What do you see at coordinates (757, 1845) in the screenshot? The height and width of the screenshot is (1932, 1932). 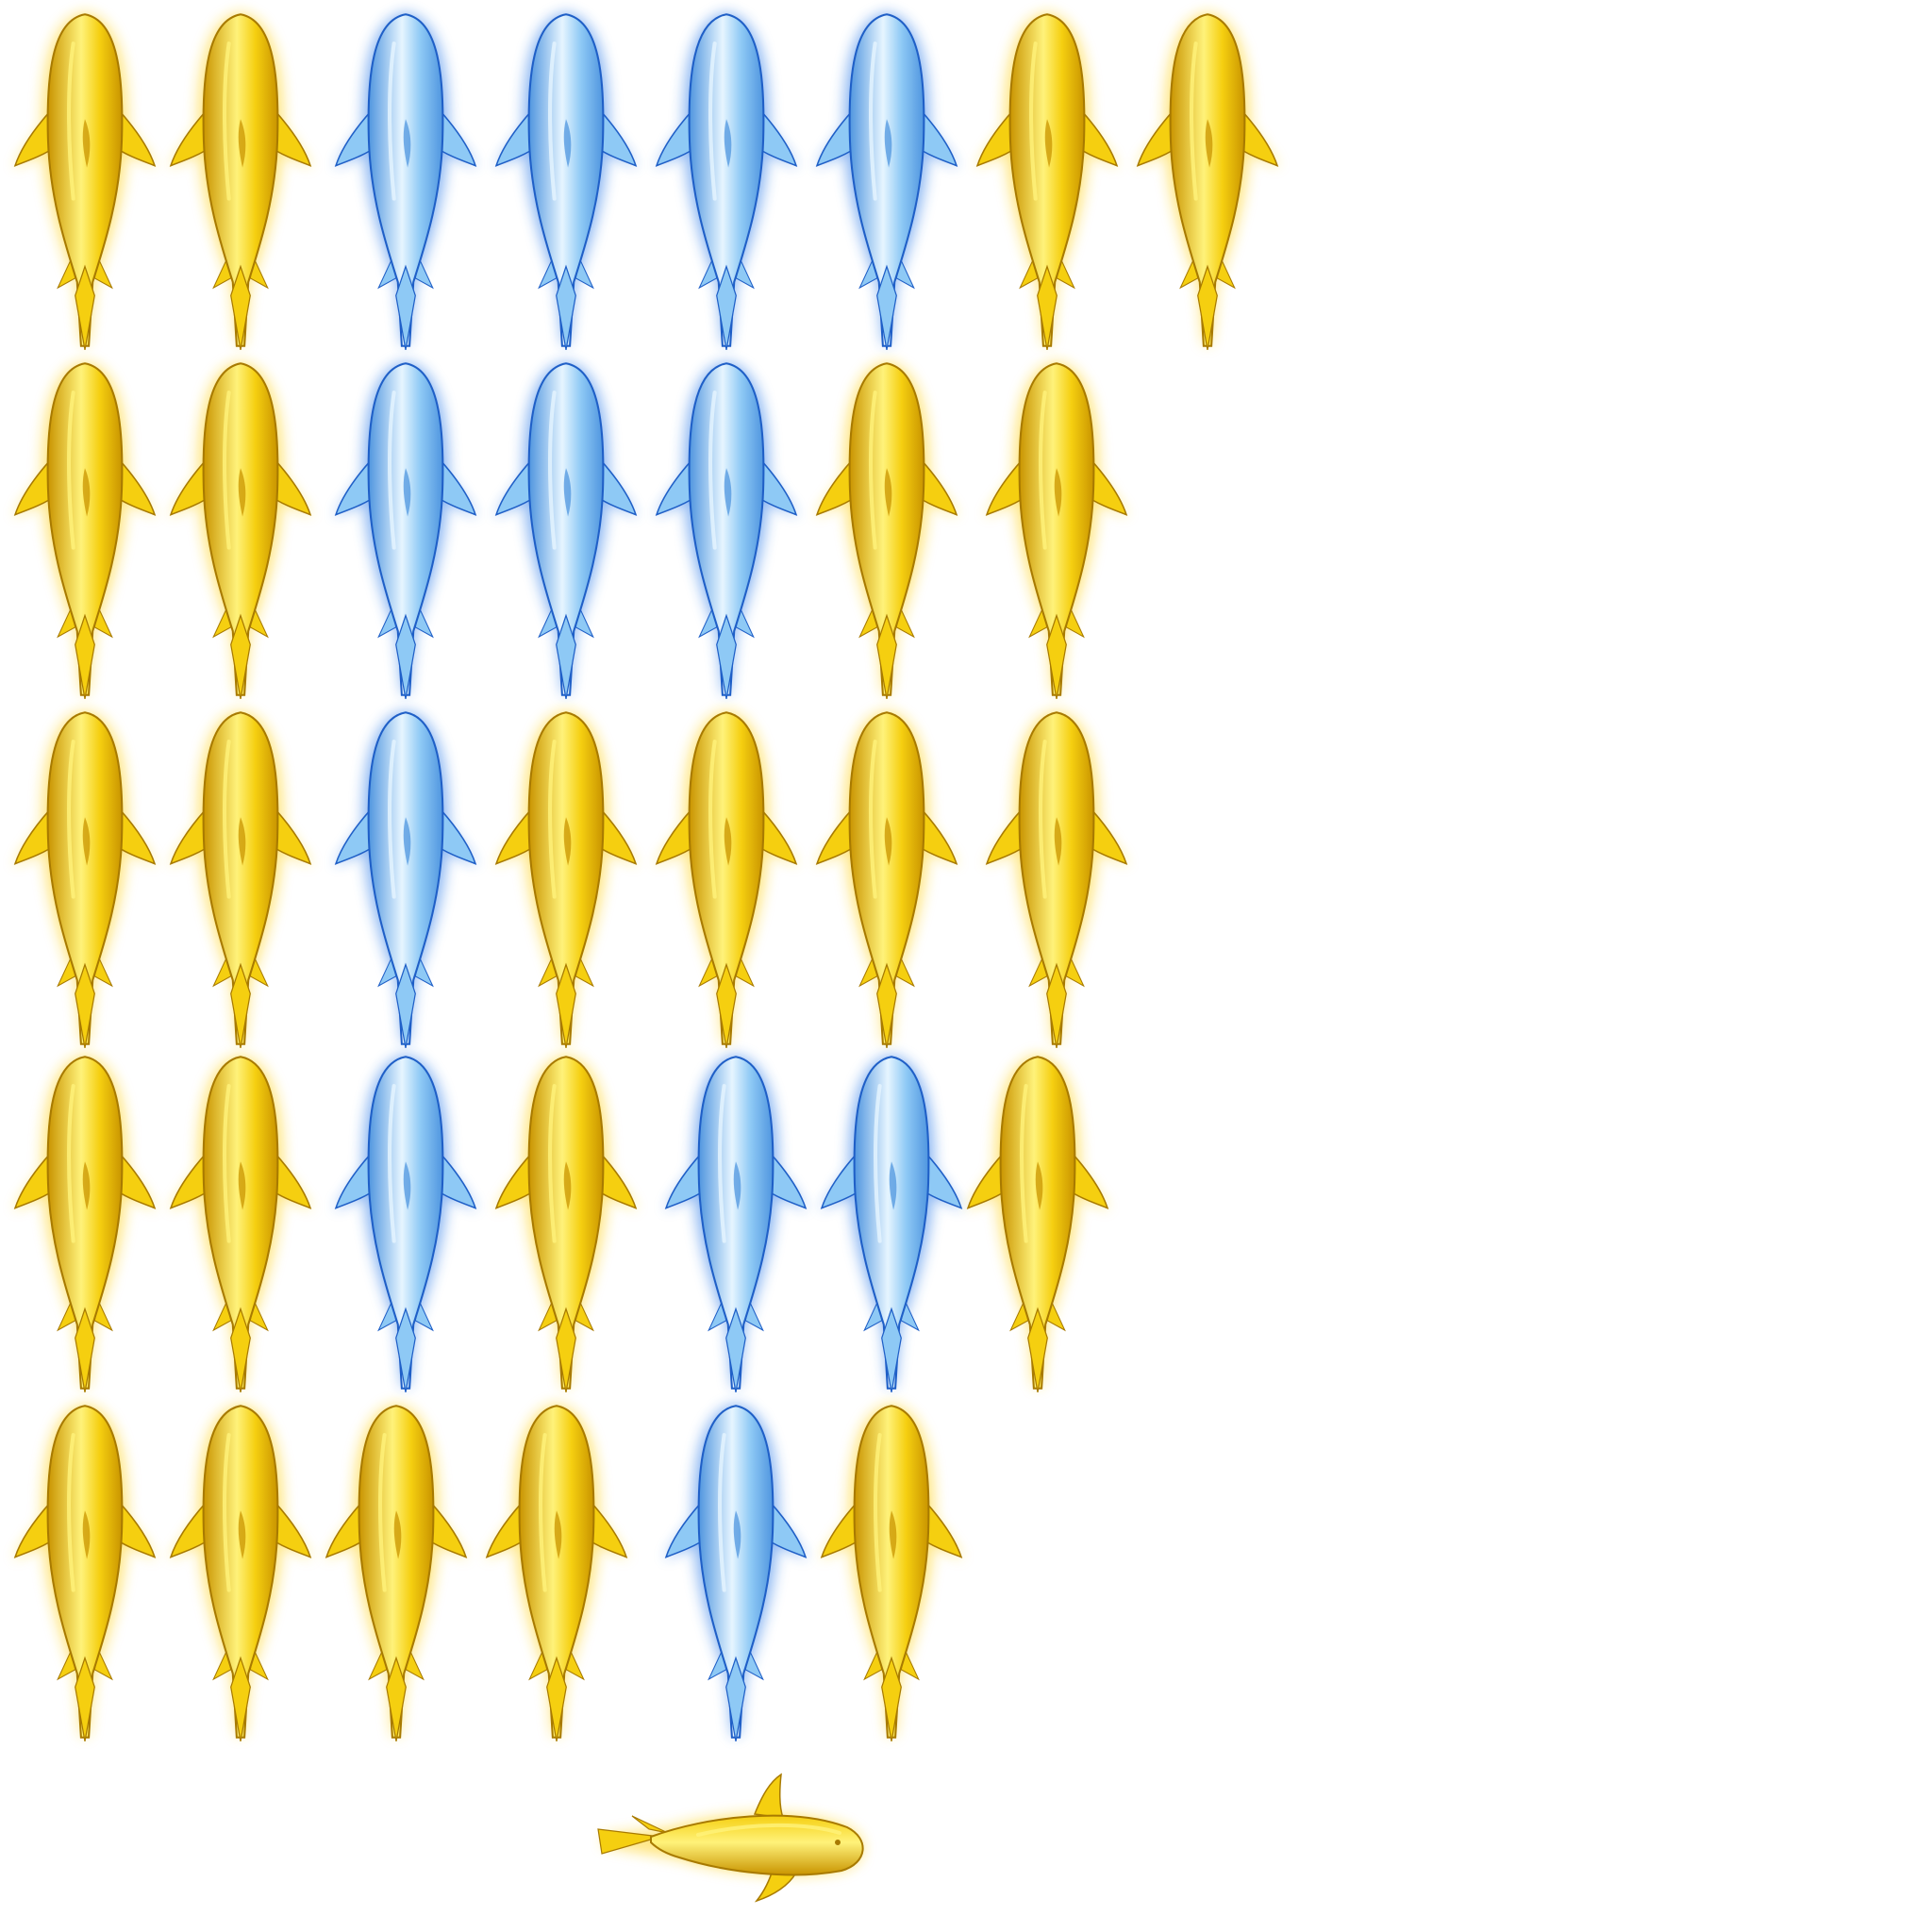 I see `shark-body` at bounding box center [757, 1845].